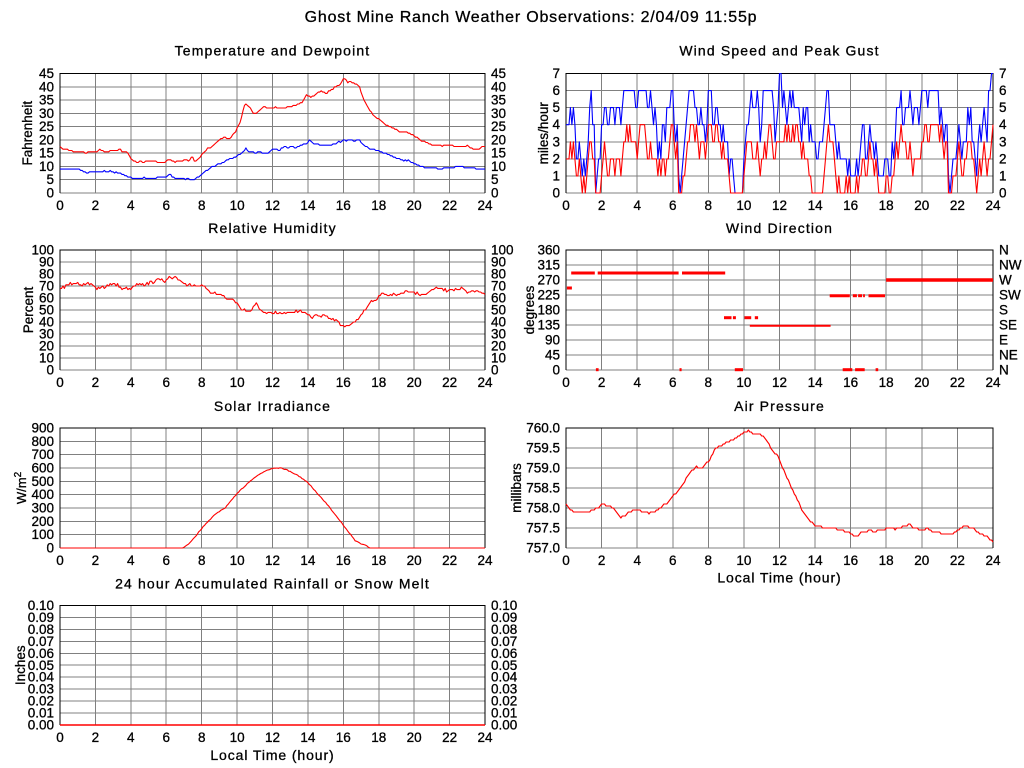 The image size is (1024, 768). Describe the element at coordinates (543, 548) in the screenshot. I see `svg-text: 757.0` at that location.